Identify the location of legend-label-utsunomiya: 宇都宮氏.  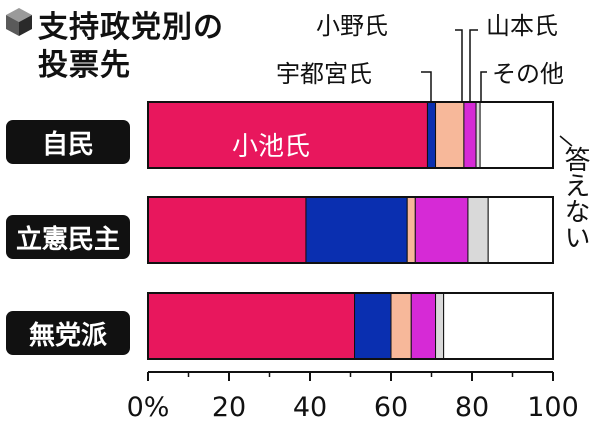
(324, 74).